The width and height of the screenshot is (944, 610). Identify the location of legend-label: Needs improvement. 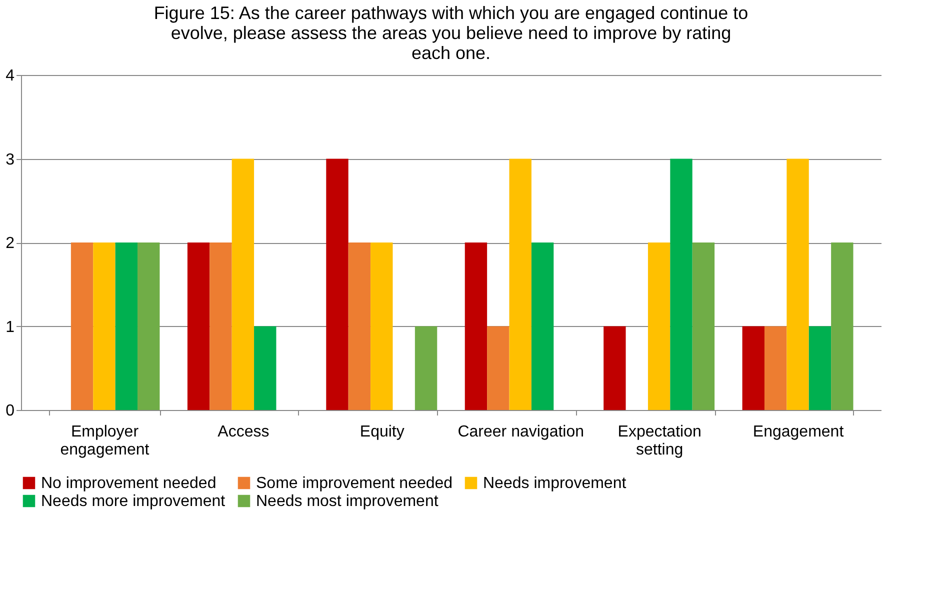
(555, 483).